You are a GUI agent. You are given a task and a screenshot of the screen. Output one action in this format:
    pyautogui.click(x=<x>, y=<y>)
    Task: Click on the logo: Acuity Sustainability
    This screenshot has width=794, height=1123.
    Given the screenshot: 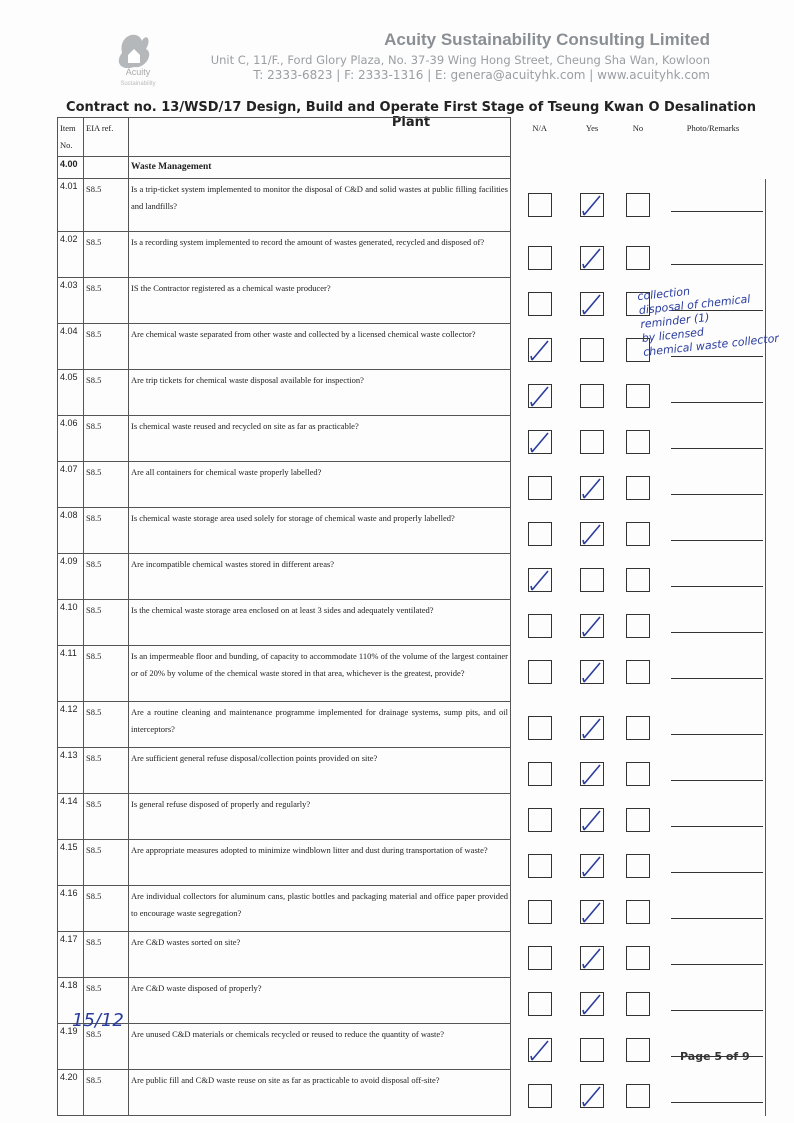 What is the action you would take?
    pyautogui.click(x=137, y=60)
    